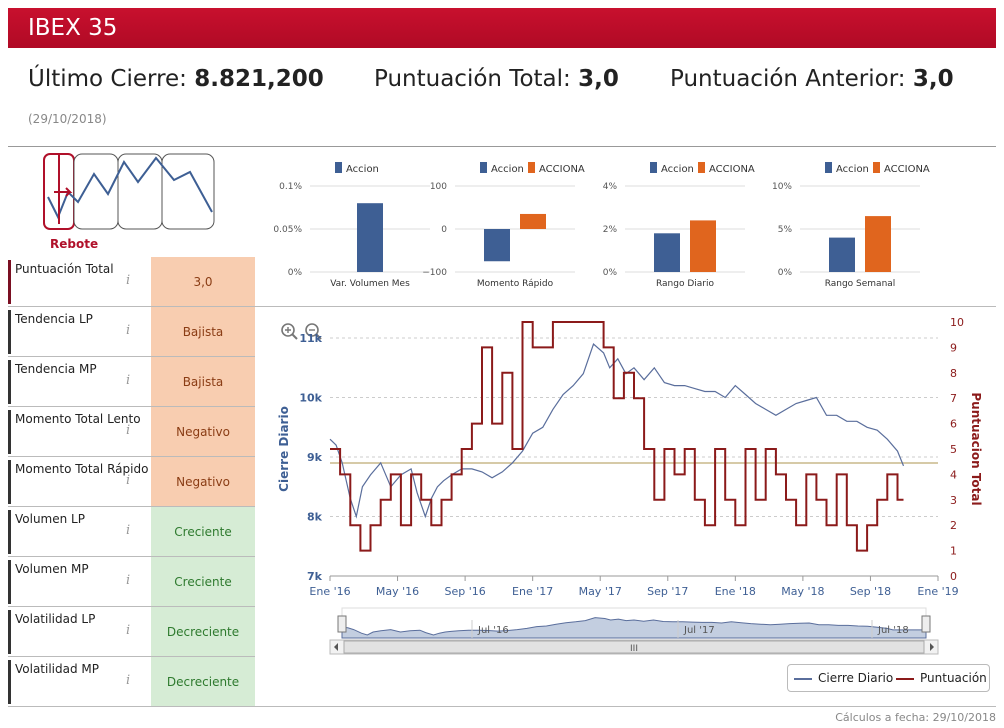 The image size is (1004, 728). I want to click on x-tick-label: Sep '16, so click(464, 591).